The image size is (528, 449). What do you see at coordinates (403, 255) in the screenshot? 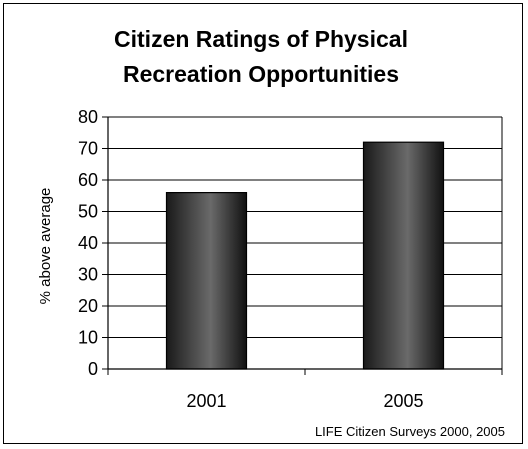
I see `bar-2005` at bounding box center [403, 255].